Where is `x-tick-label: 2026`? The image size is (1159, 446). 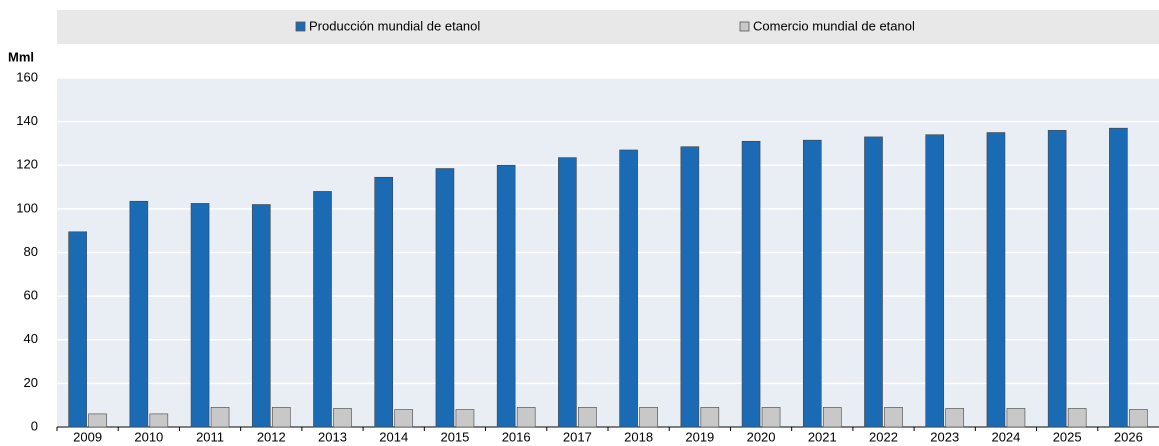 x-tick-label: 2026 is located at coordinates (1128, 436).